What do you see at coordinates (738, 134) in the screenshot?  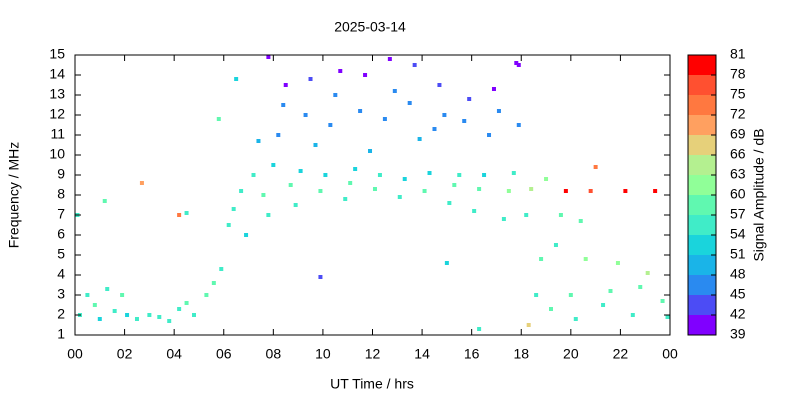 I see `colorbar-tick-label: 69` at bounding box center [738, 134].